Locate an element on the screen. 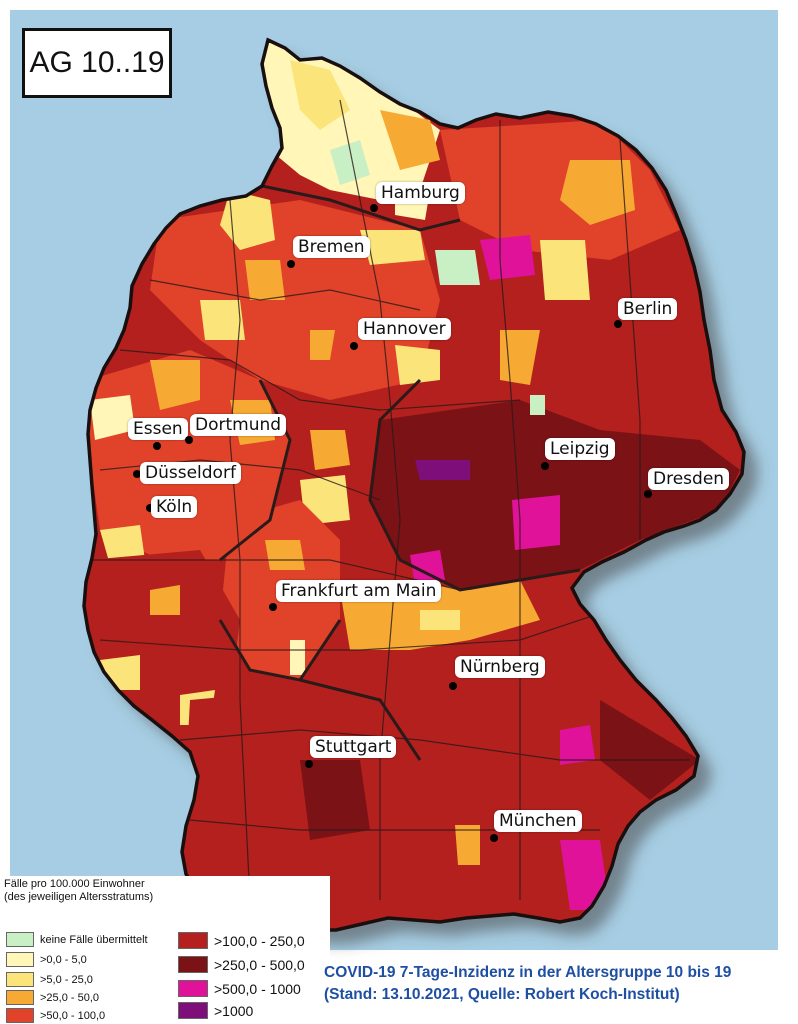 The width and height of the screenshot is (798, 1024). legend-item-500-1000: >500,0 - 1000 is located at coordinates (239, 988).